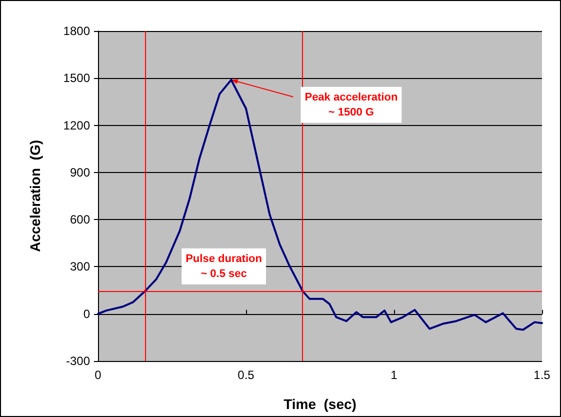 The image size is (561, 417). I want to click on x-tick-label: 1, so click(394, 375).